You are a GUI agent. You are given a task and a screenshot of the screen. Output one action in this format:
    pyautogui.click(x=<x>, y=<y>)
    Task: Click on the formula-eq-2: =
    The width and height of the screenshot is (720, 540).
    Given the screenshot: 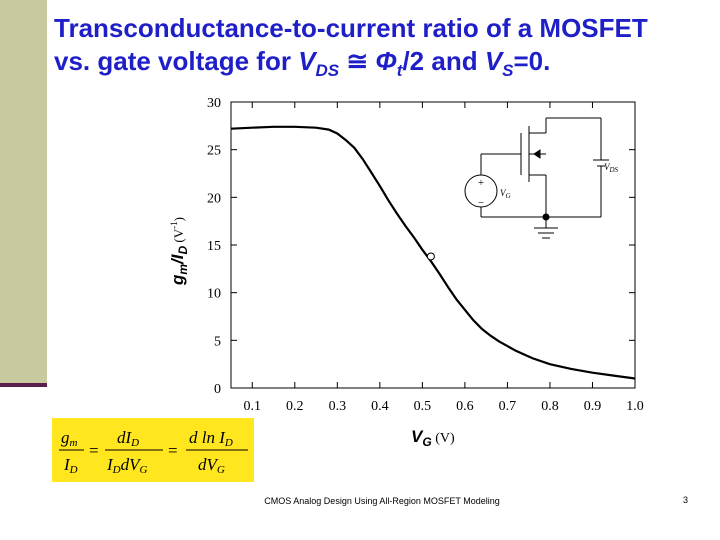 What is the action you would take?
    pyautogui.click(x=173, y=450)
    